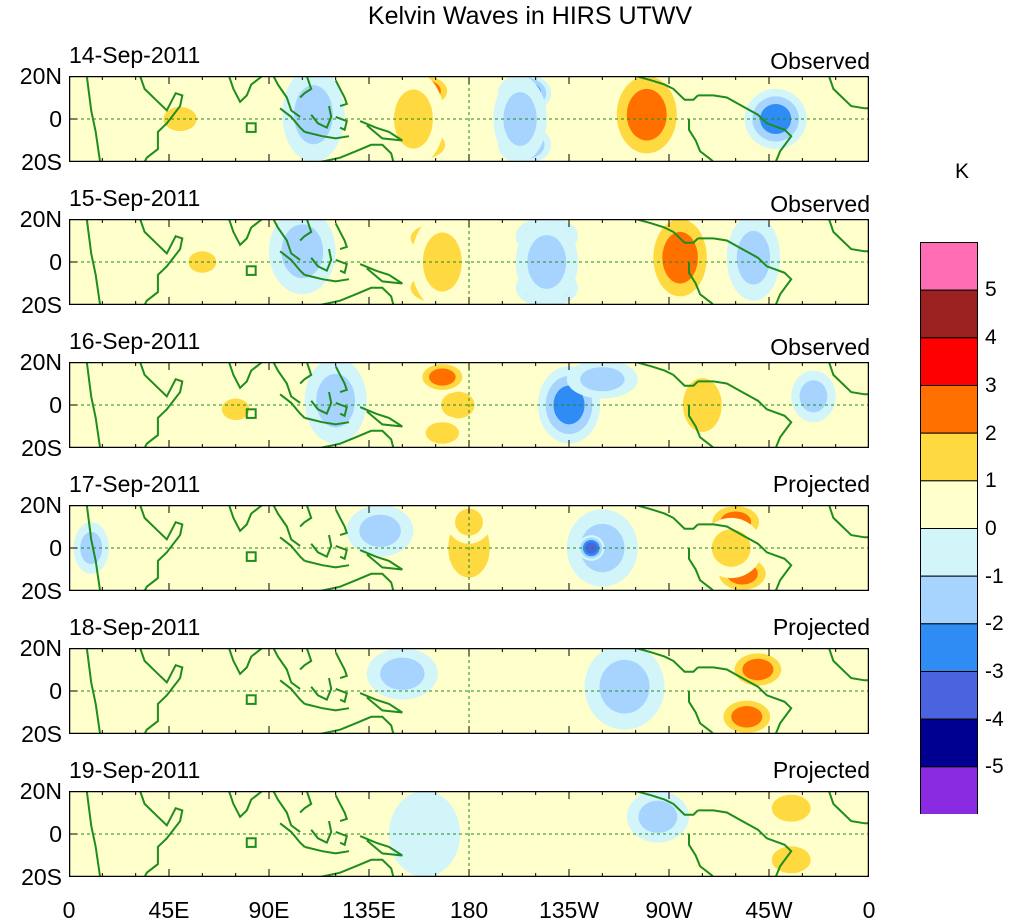  Describe the element at coordinates (994, 576) in the screenshot. I see `colorbar-tick-label: -1` at that location.